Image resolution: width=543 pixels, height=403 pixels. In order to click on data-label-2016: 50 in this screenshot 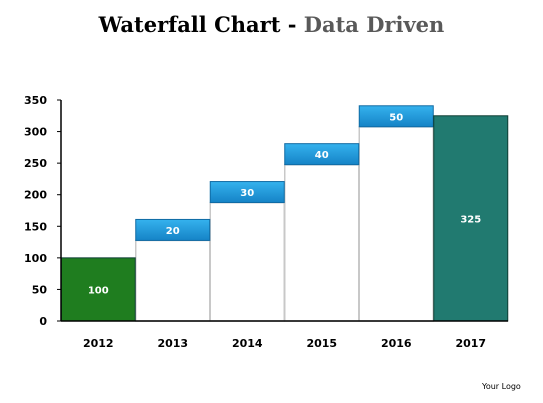, I will do `click(396, 117)`.